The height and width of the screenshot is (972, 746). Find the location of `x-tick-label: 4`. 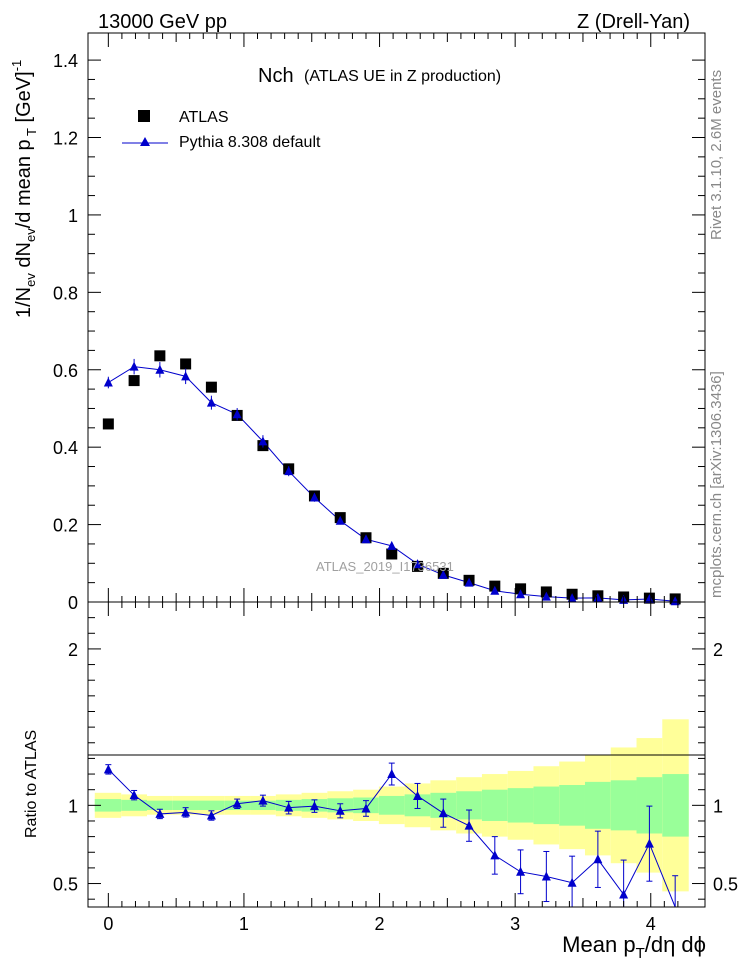

x-tick-label: 4 is located at coordinates (651, 924).